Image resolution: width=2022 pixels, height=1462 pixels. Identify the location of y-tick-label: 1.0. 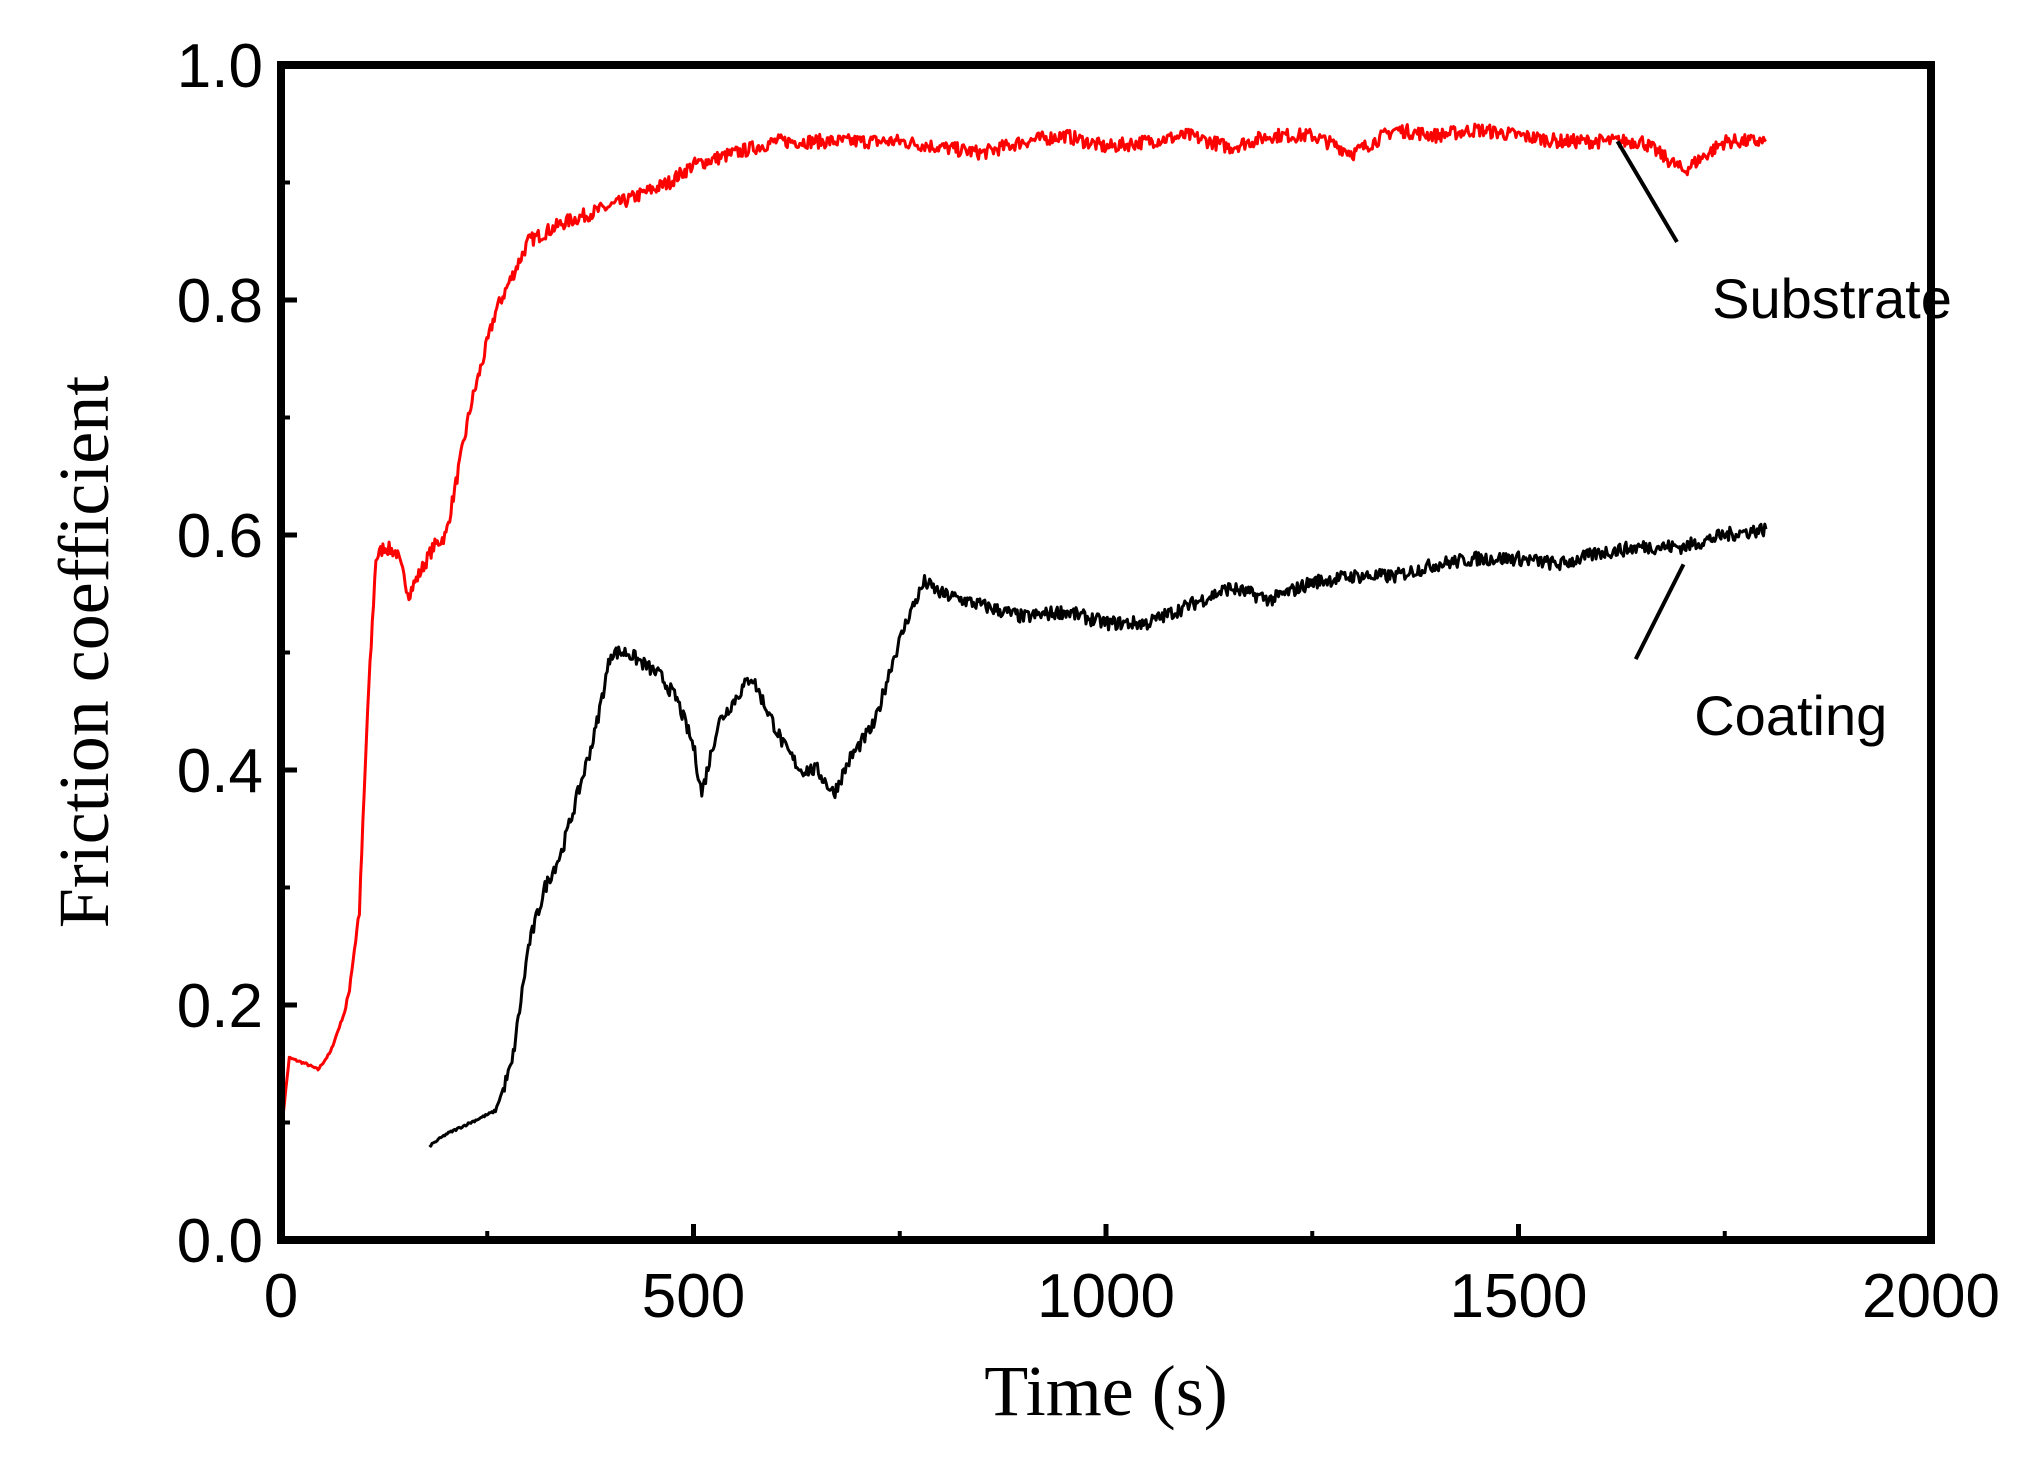
(220, 66).